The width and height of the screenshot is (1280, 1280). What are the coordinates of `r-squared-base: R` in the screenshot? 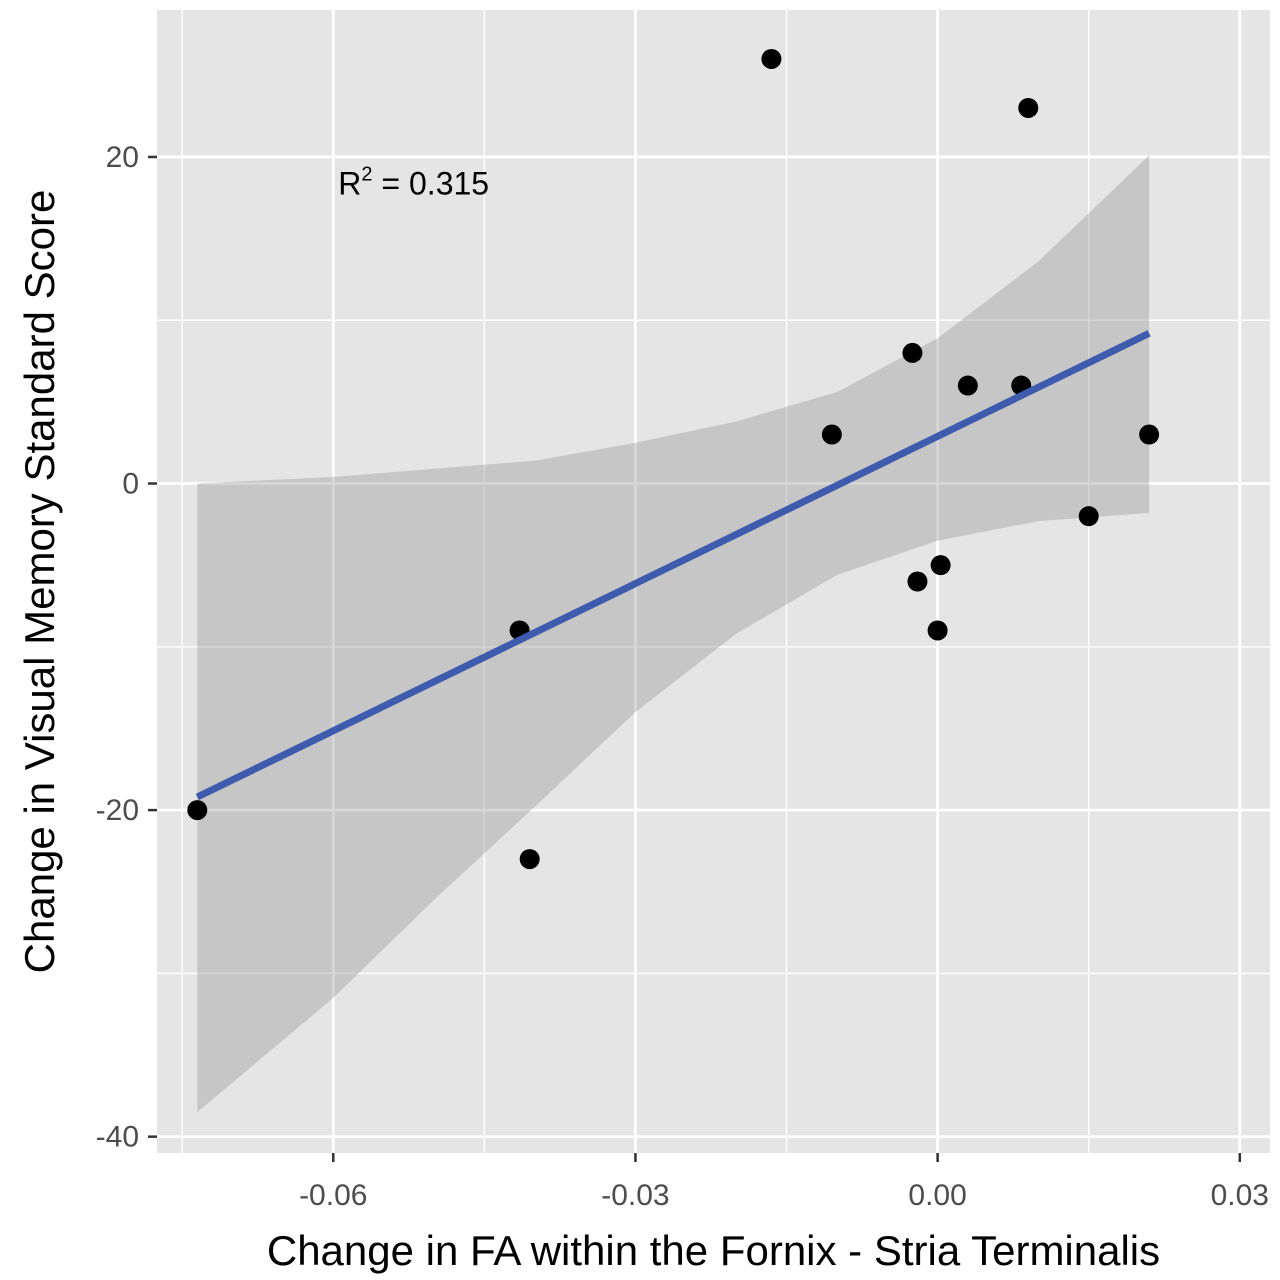 It's located at (349, 184).